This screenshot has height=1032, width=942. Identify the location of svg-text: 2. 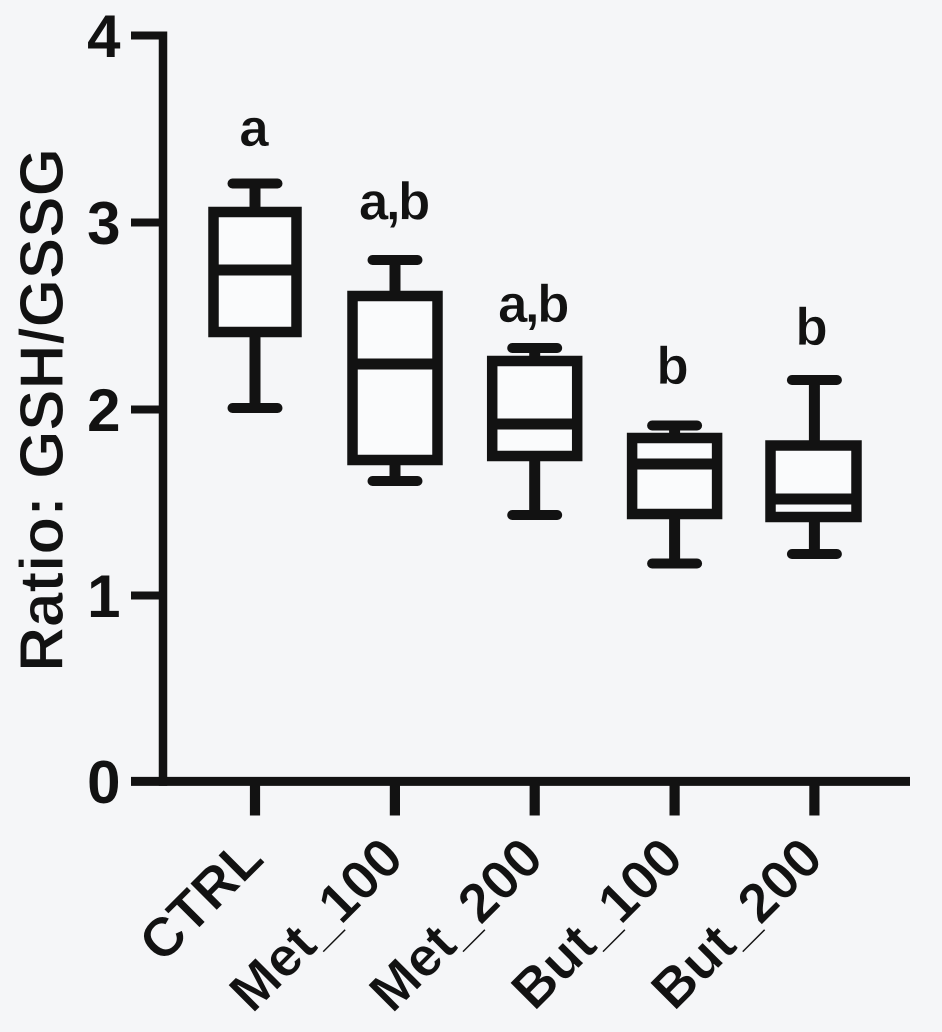
(103, 410).